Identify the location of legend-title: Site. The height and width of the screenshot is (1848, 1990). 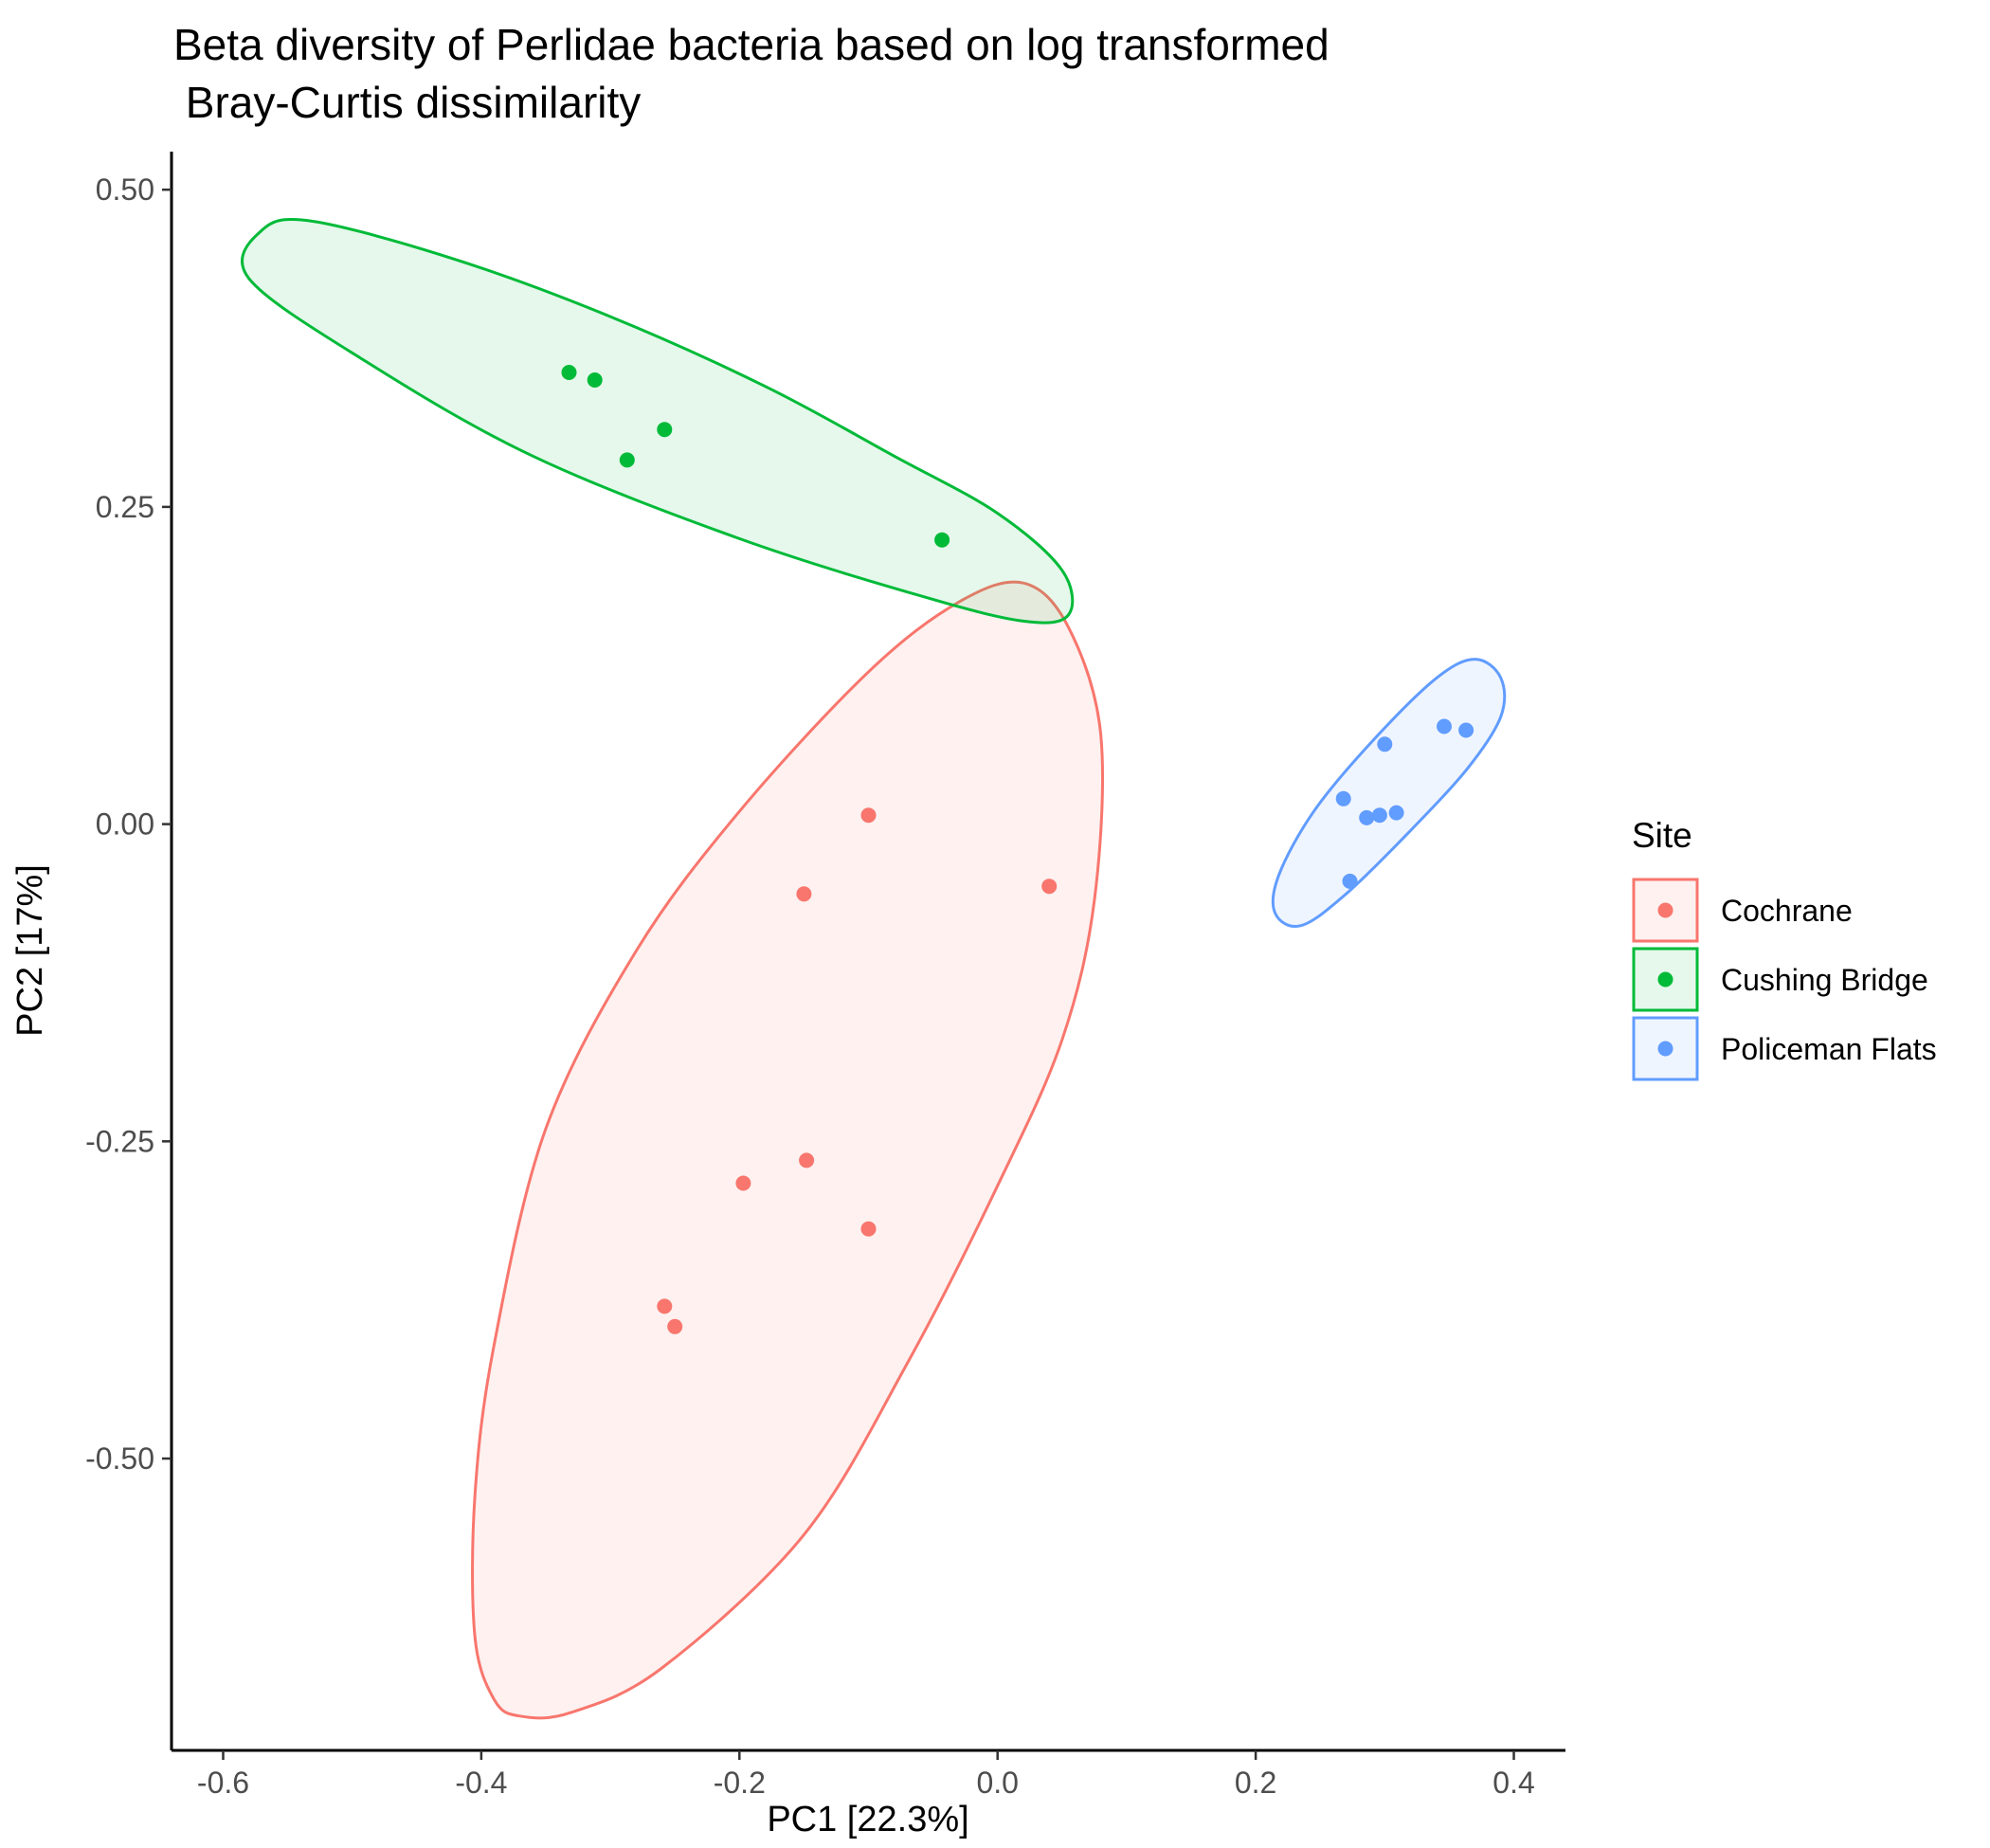
(1662, 836).